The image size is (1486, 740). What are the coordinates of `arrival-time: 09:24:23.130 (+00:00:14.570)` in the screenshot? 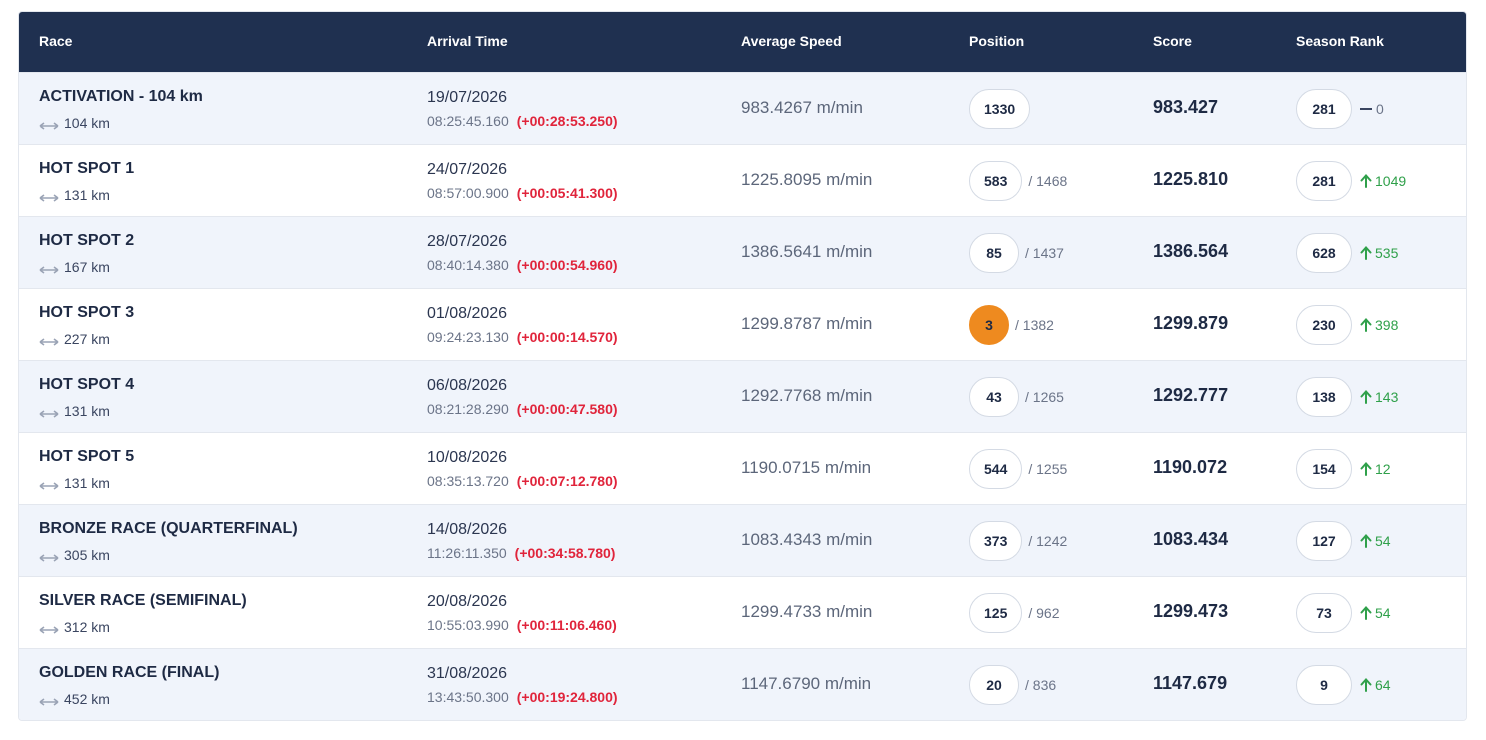 It's located at (522, 337).